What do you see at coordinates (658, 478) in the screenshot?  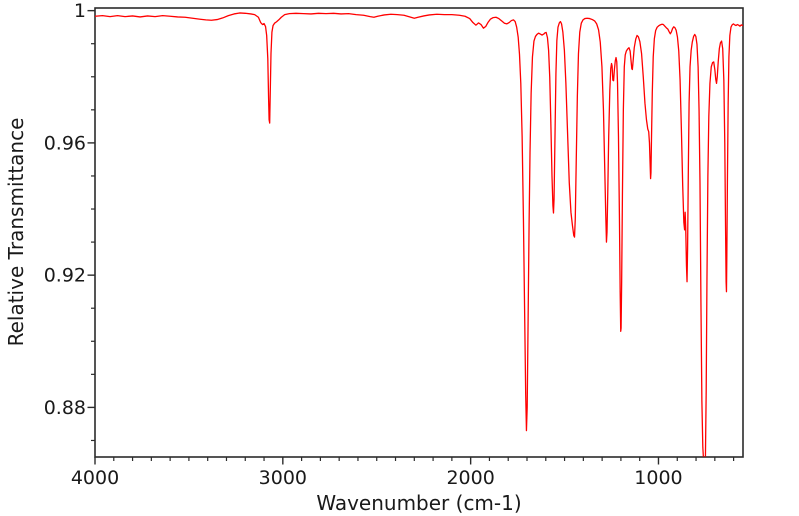 I see `x-tick-label: 1000` at bounding box center [658, 478].